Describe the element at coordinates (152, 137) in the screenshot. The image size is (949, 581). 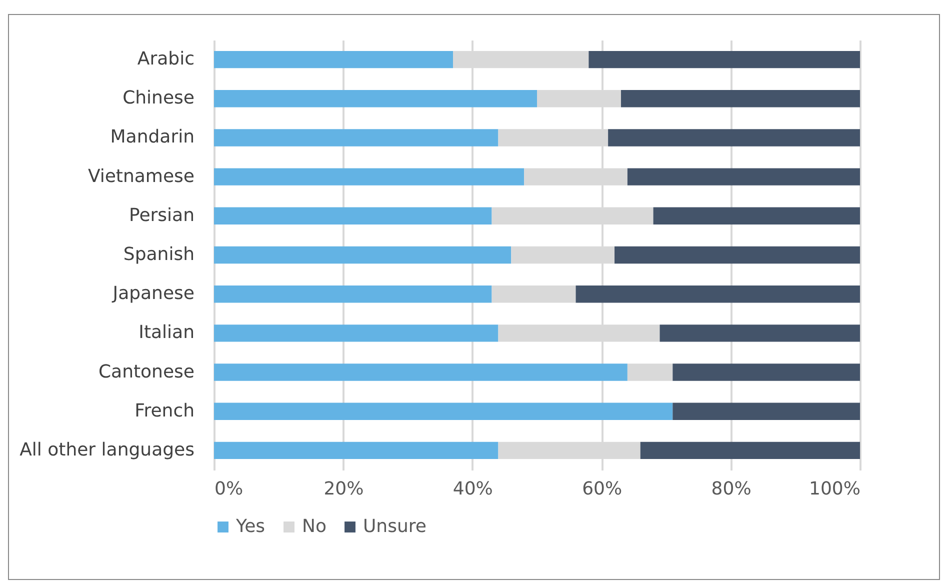
I see `y-tick-label: Mandarin` at that location.